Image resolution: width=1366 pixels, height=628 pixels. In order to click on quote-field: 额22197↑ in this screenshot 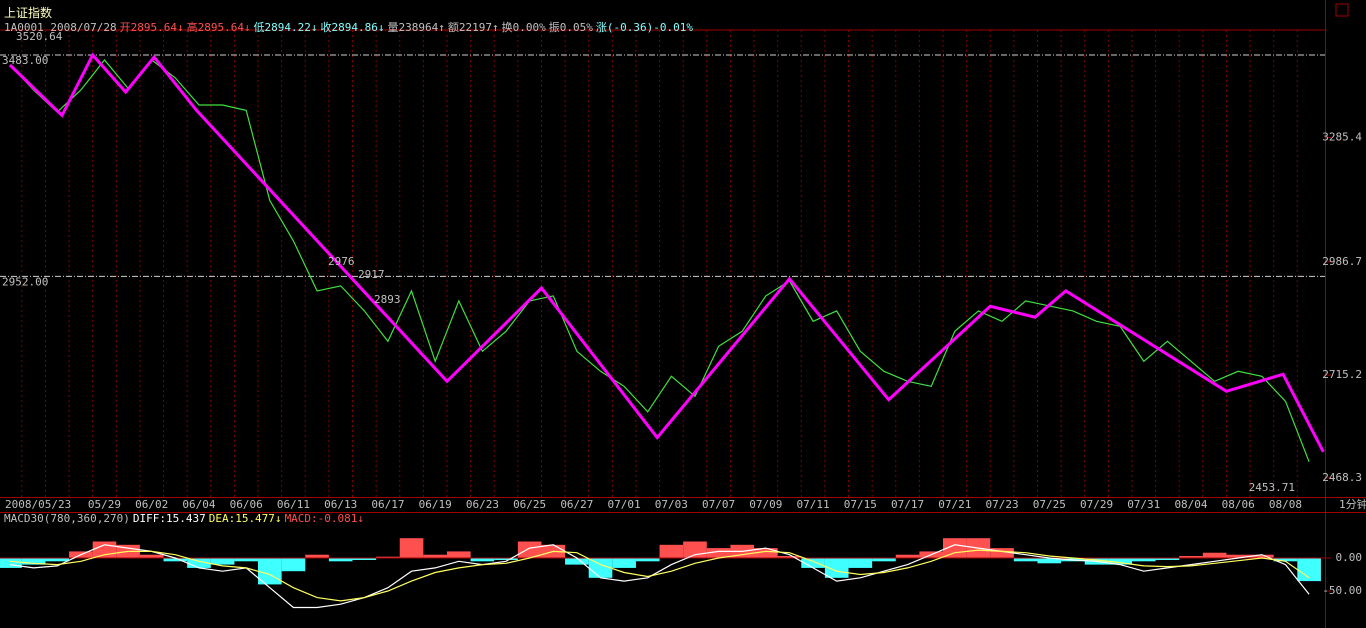, I will do `click(473, 27)`.